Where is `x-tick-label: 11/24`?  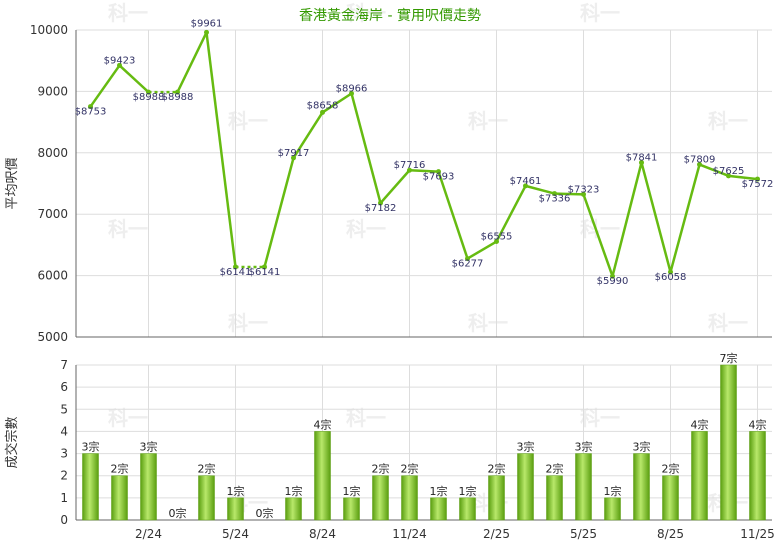
x-tick-label: 11/24 is located at coordinates (409, 534).